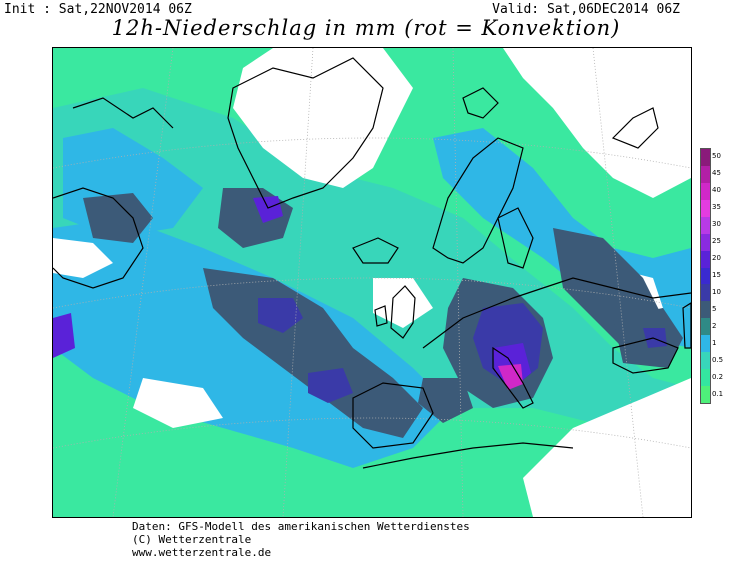 The height and width of the screenshot is (565, 732). I want to click on footer-copyright: (C) Wetterzentrale, so click(192, 539).